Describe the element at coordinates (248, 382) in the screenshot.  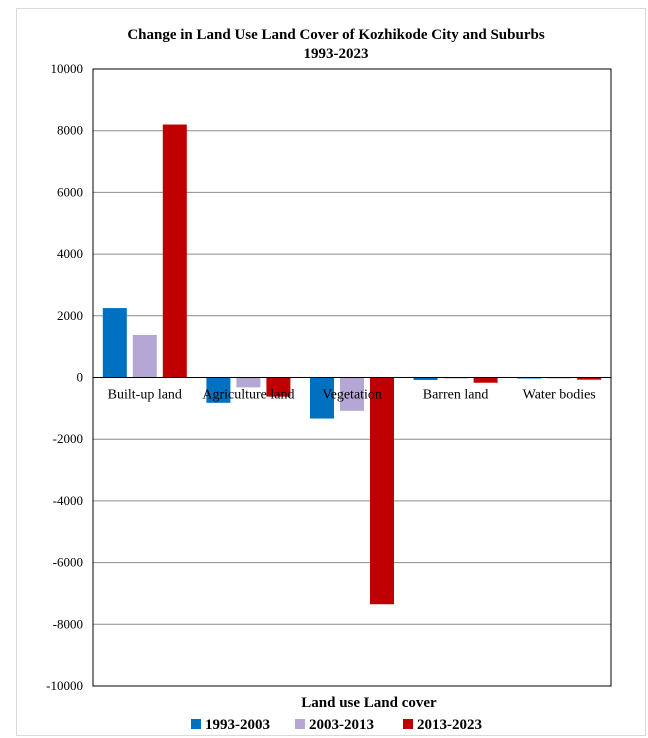
I see `bar-2003-2013-agriculture-land` at that location.